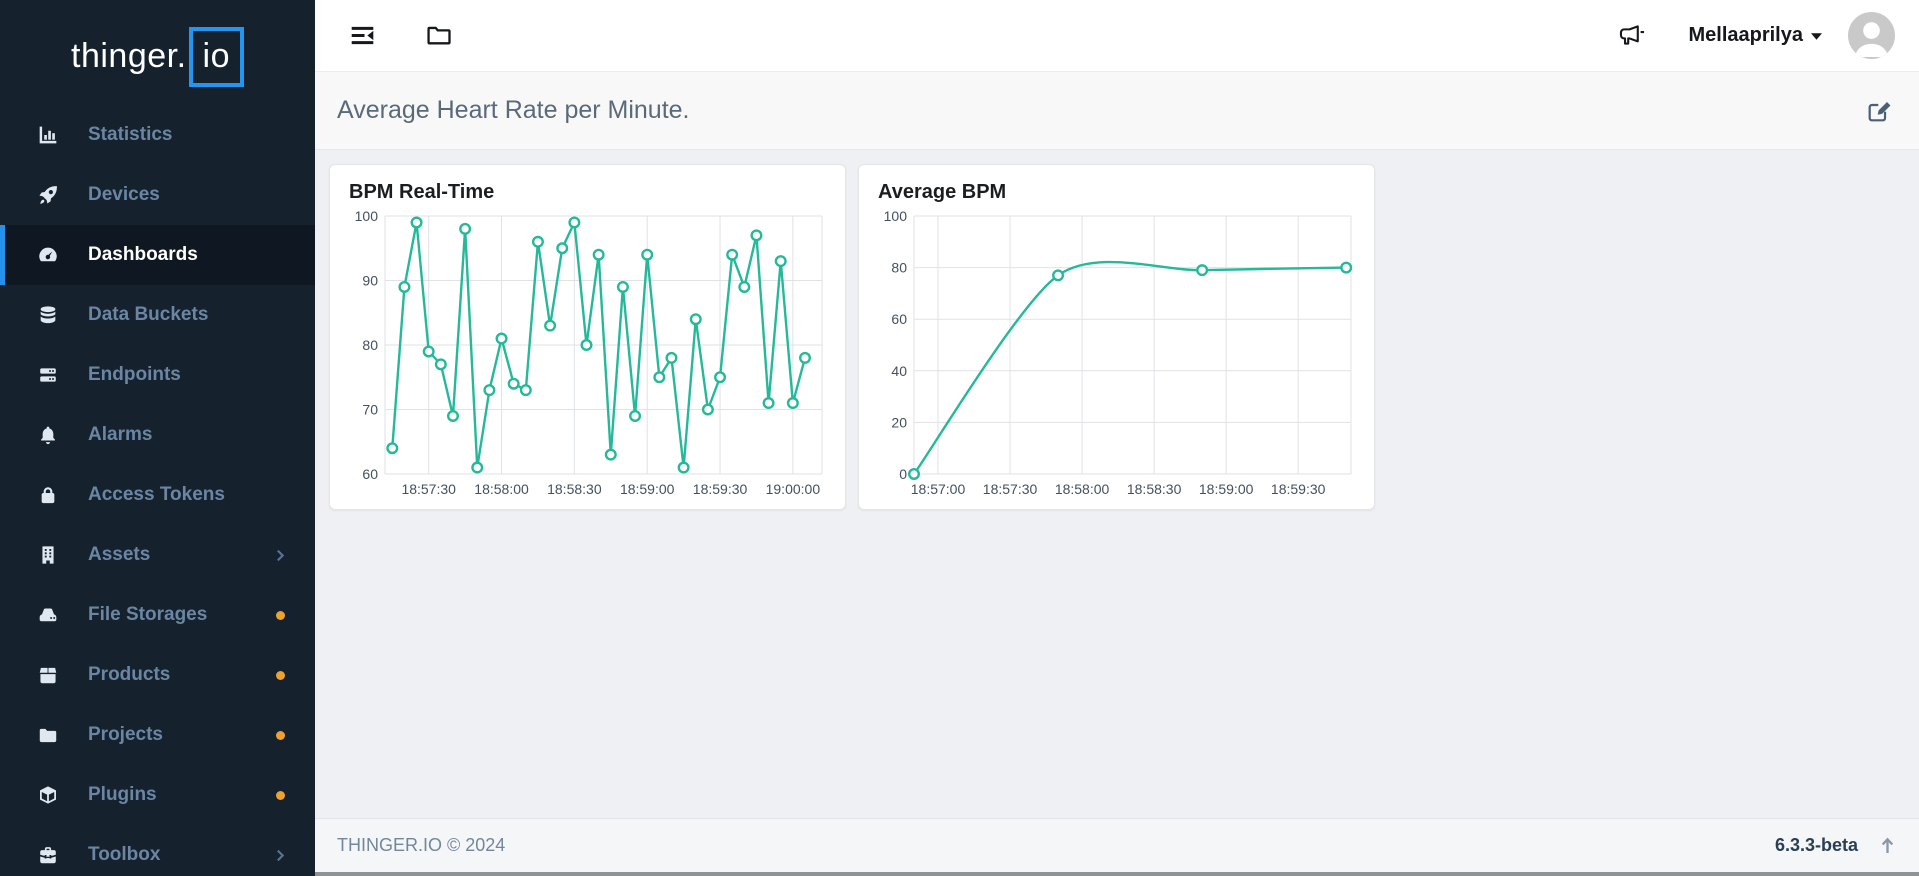 Image resolution: width=1919 pixels, height=876 pixels. I want to click on svg-text: 18:59:30, so click(1298, 489).